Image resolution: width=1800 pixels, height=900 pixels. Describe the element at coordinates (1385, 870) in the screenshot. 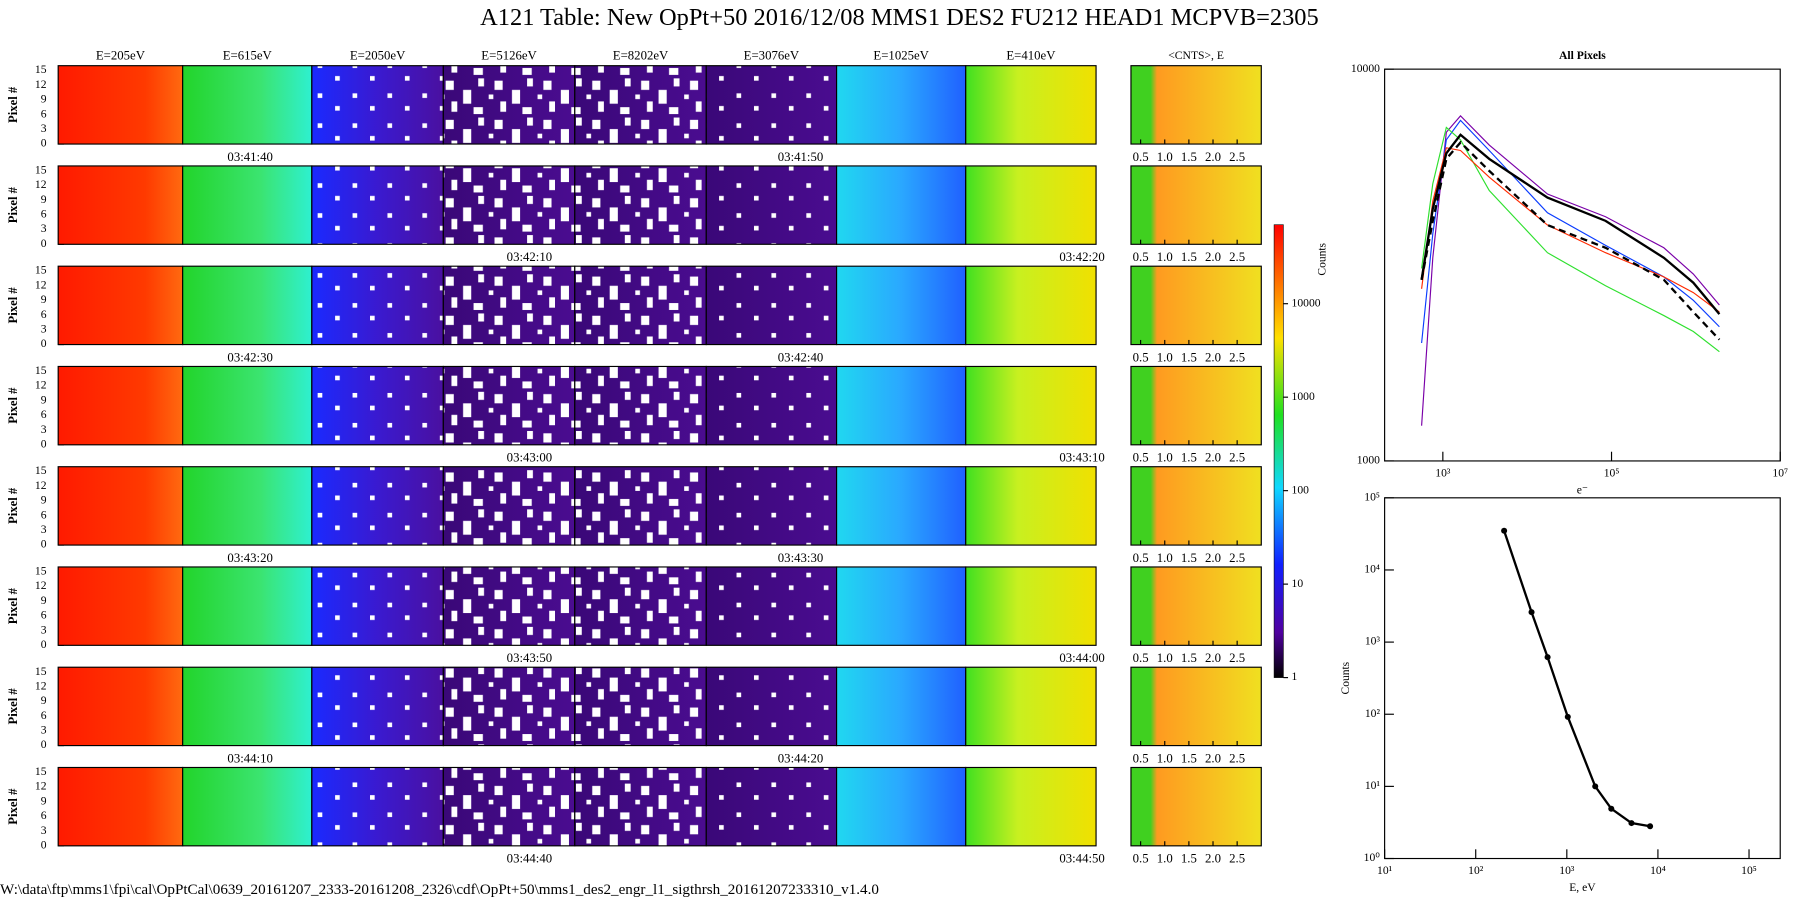

I see `x-tick-label: 10¹` at that location.